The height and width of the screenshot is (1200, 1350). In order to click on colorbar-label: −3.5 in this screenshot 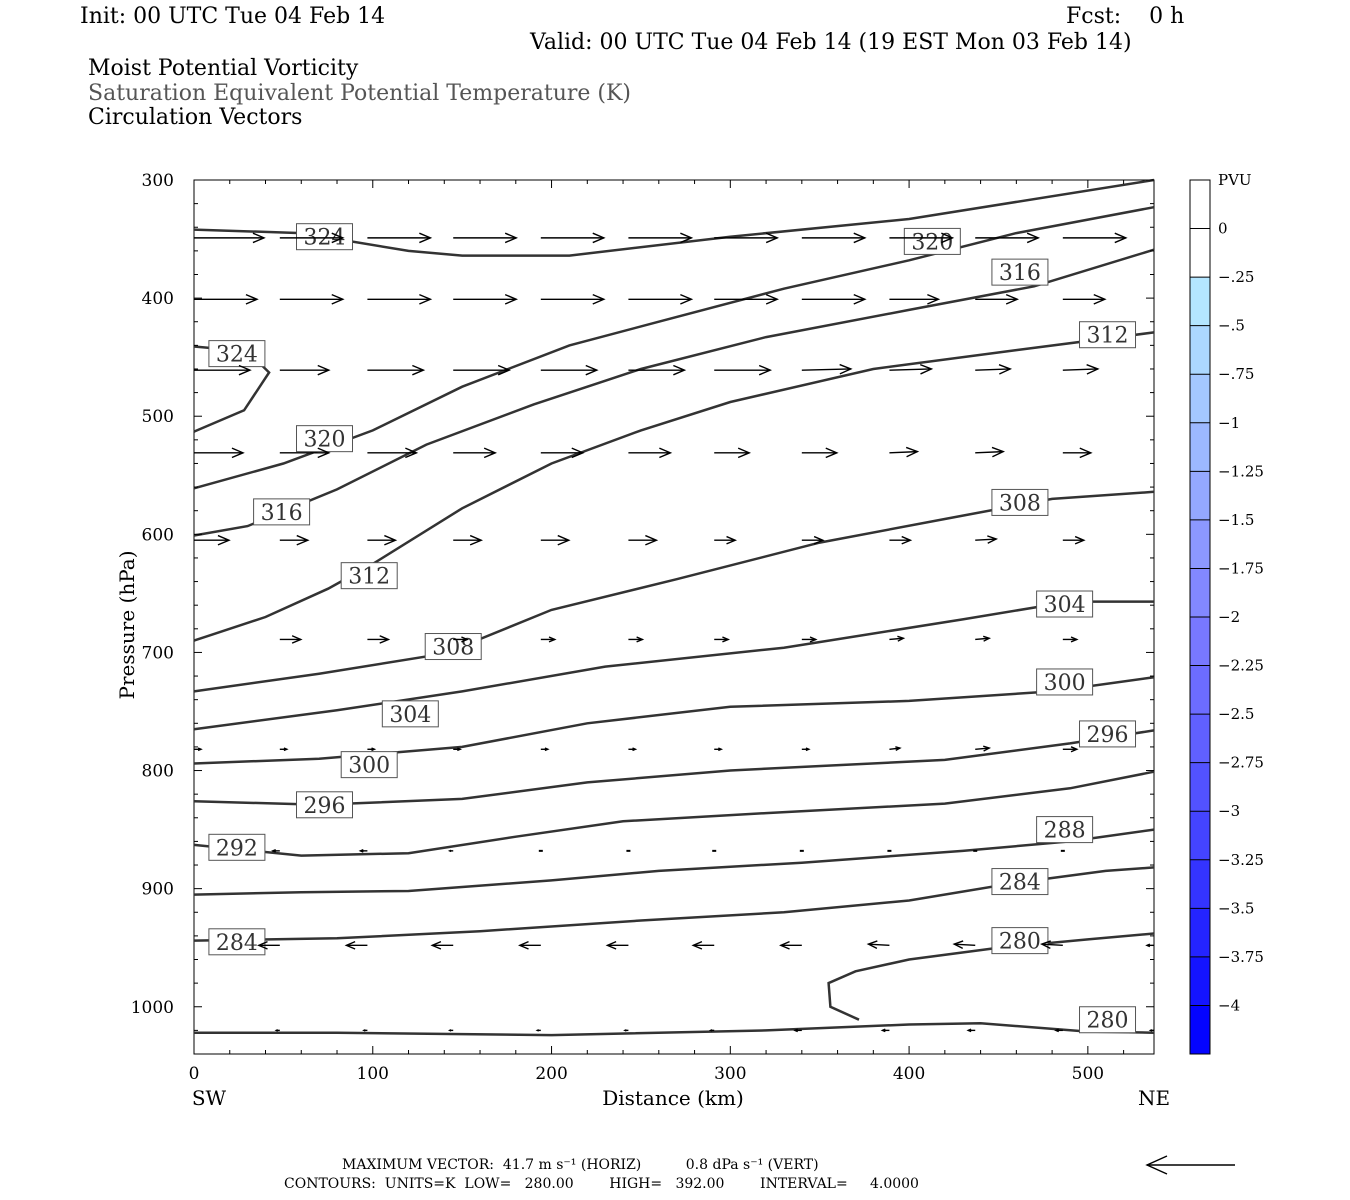, I will do `click(1236, 908)`.